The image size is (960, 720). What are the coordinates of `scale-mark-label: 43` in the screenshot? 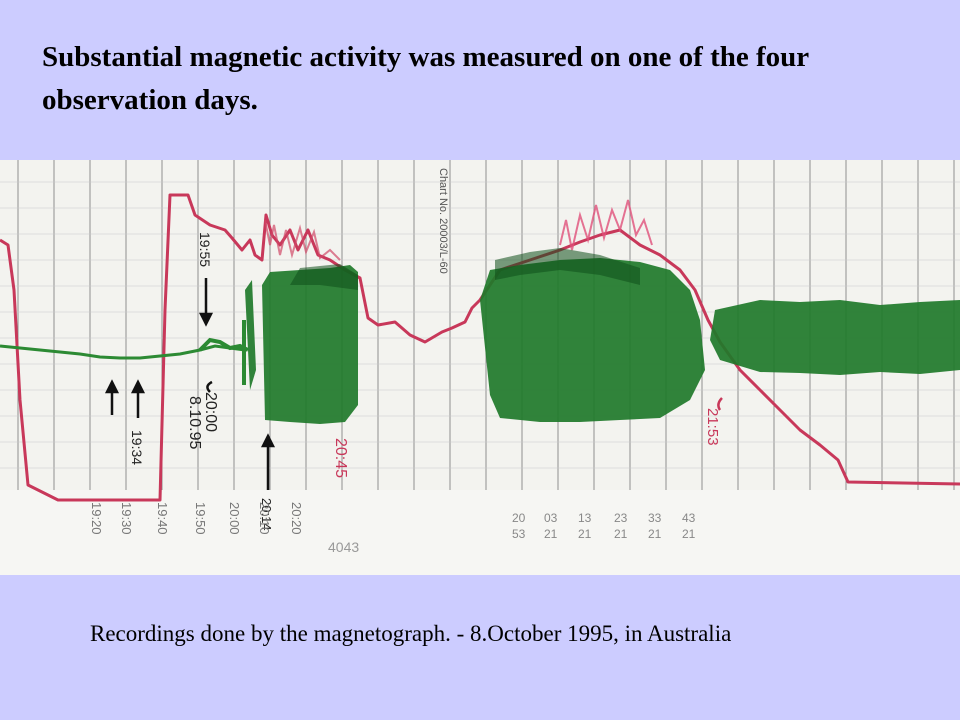 It's located at (689, 518).